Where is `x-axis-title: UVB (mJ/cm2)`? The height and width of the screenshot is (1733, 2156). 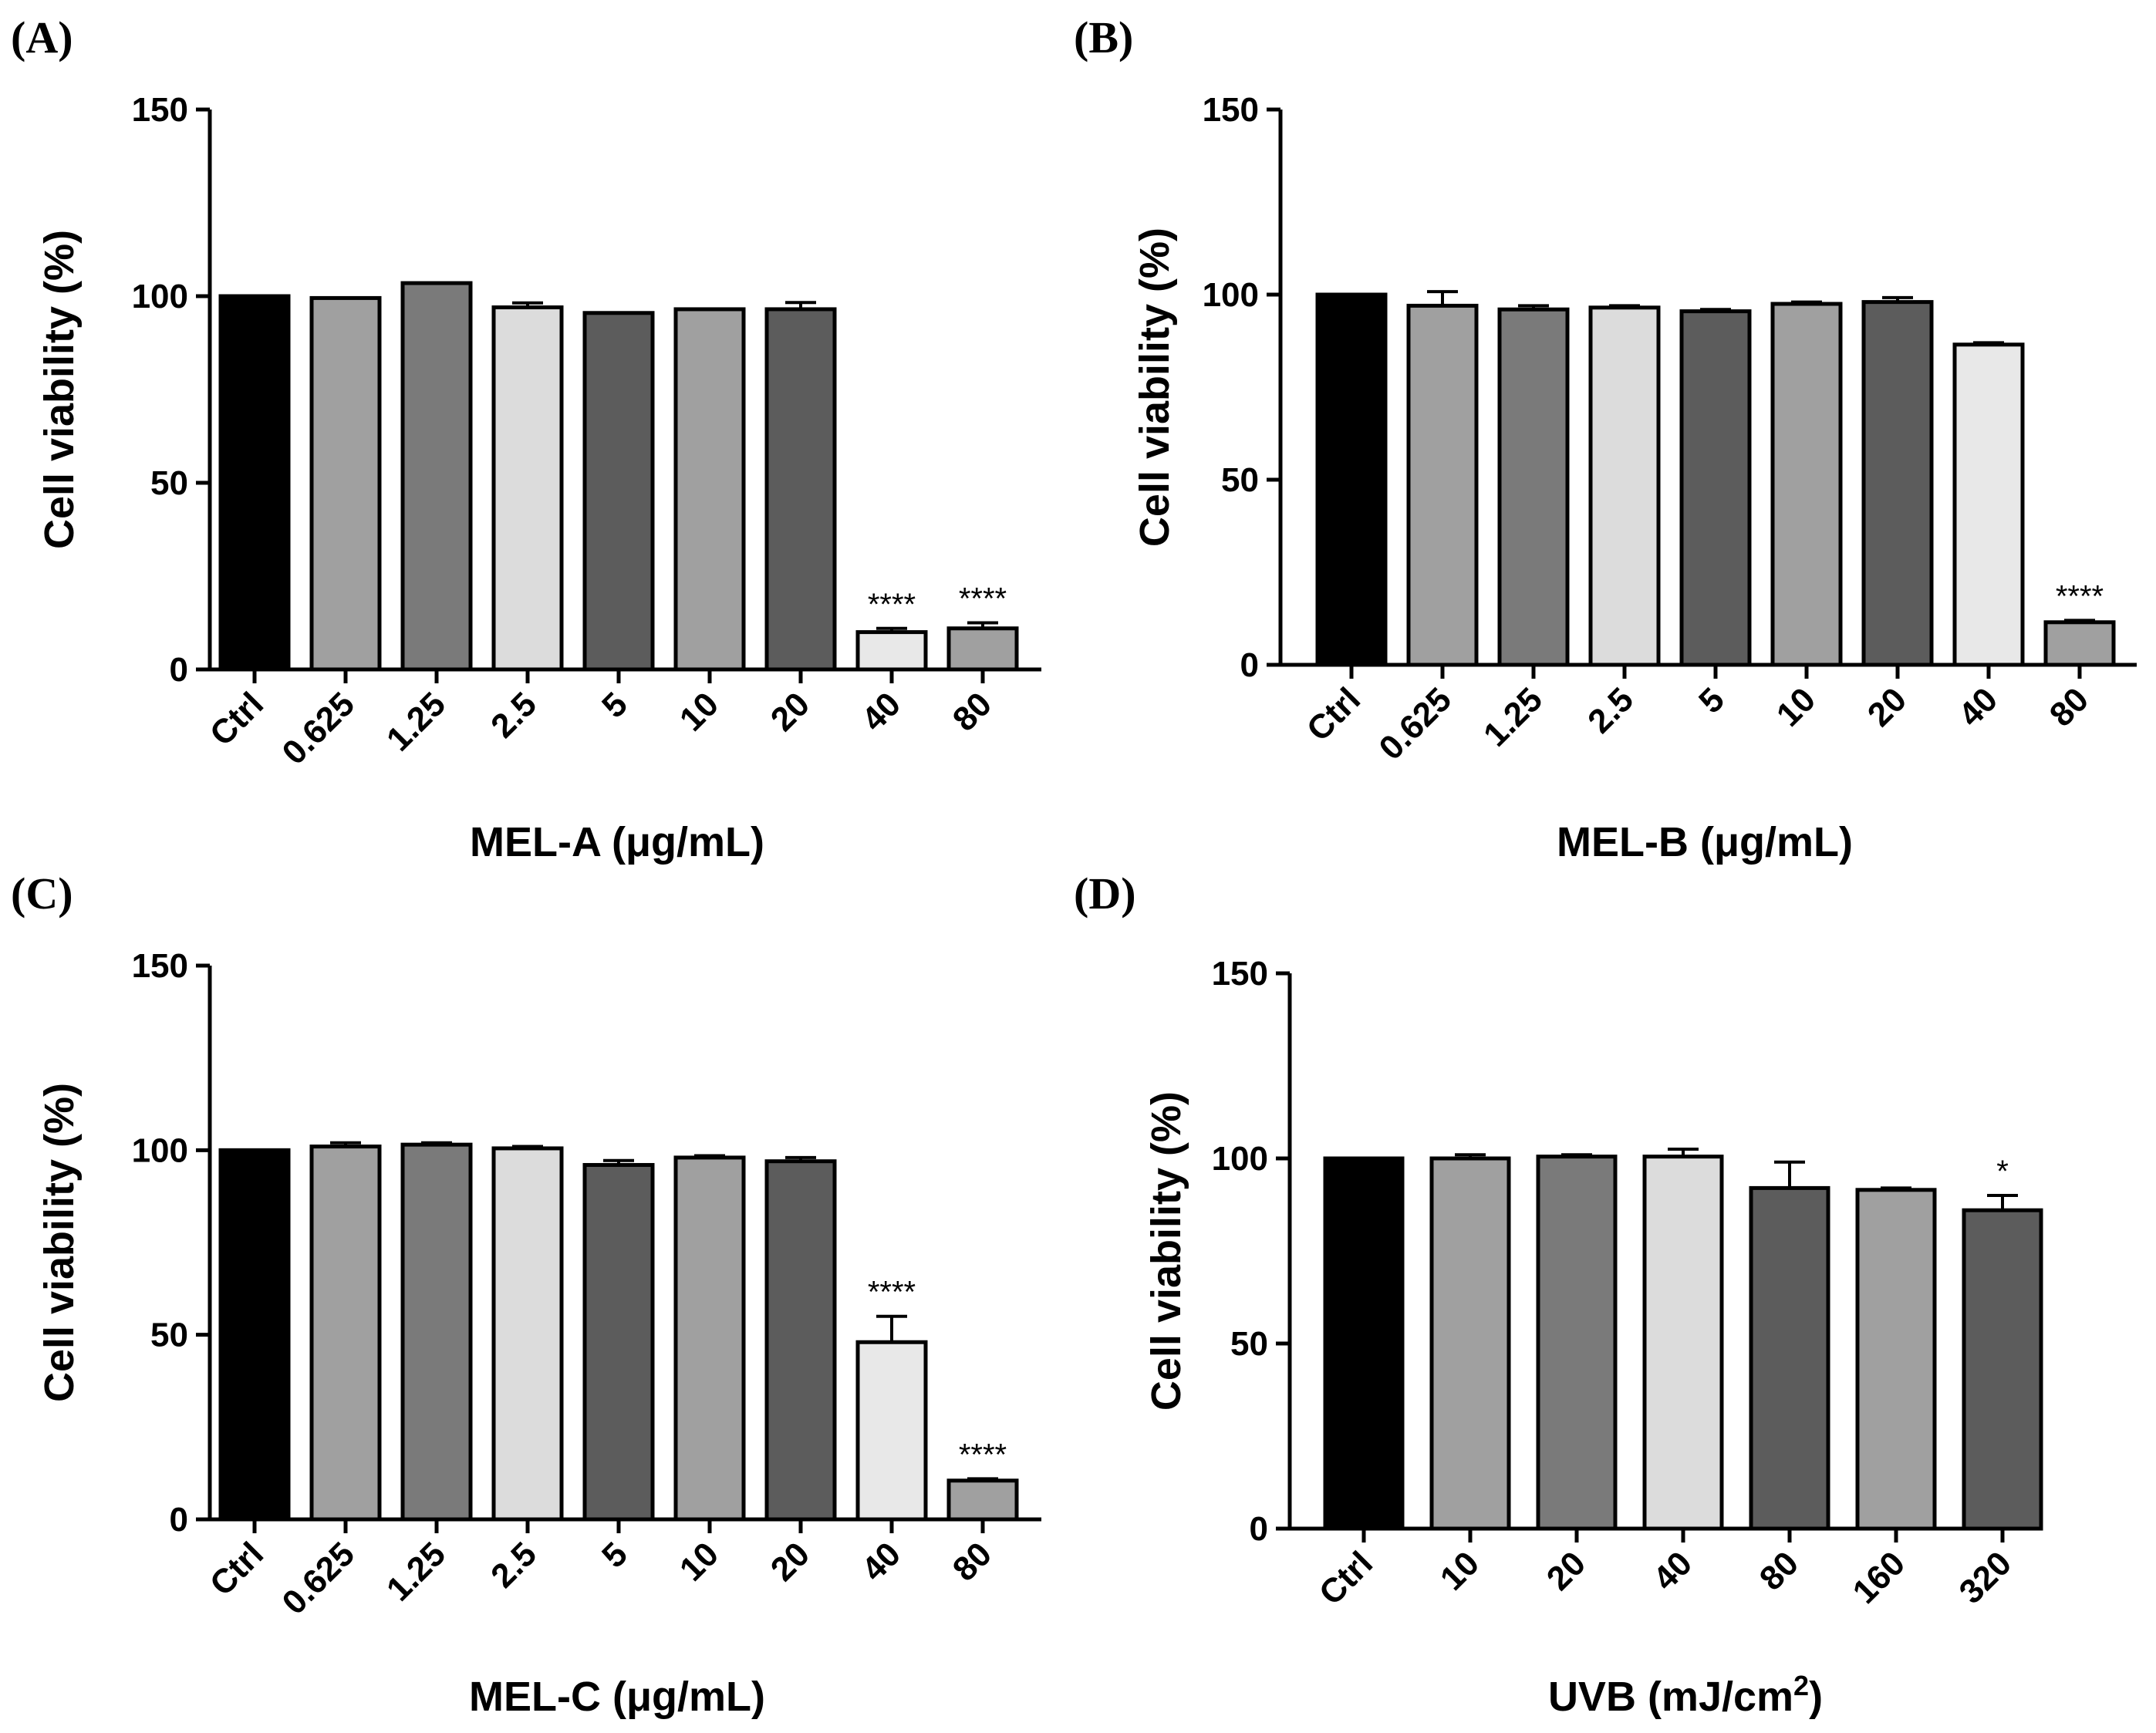 x-axis-title: UVB (mJ/cm2) is located at coordinates (1685, 1695).